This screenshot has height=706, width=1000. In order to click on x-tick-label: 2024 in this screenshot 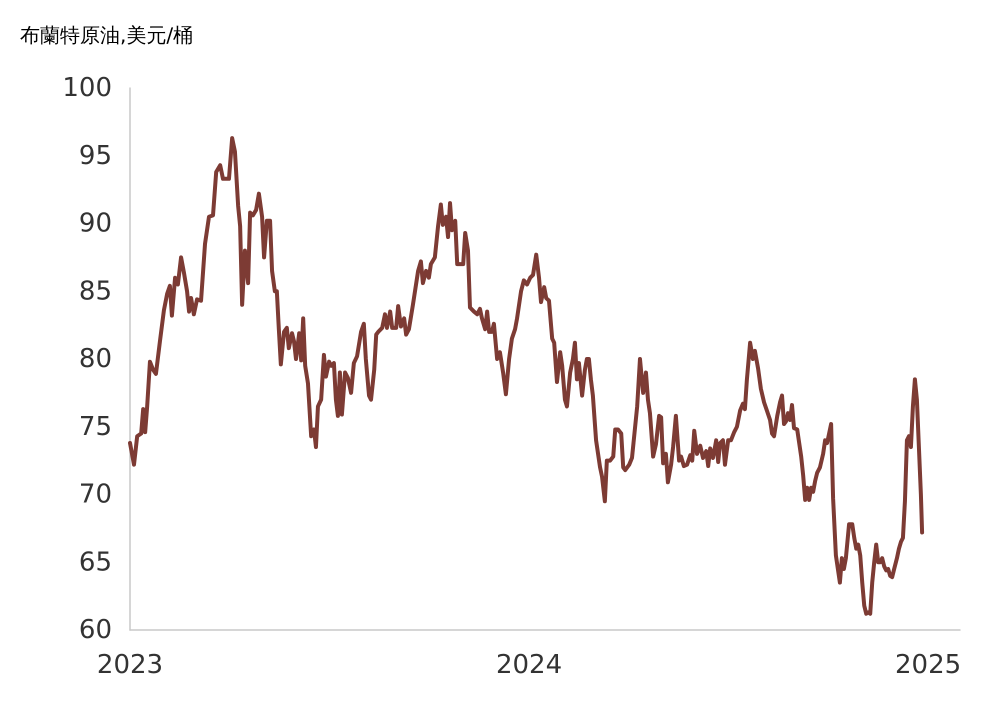, I will do `click(529, 665)`.